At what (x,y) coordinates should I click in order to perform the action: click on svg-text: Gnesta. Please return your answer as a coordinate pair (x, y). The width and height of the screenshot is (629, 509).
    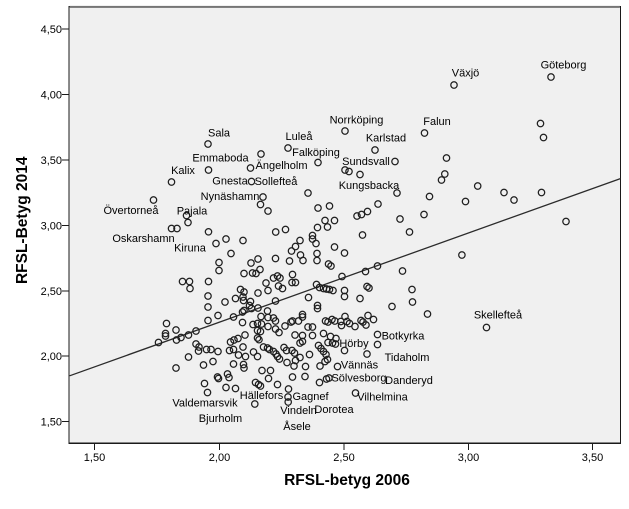
    Looking at the image, I should click on (230, 181).